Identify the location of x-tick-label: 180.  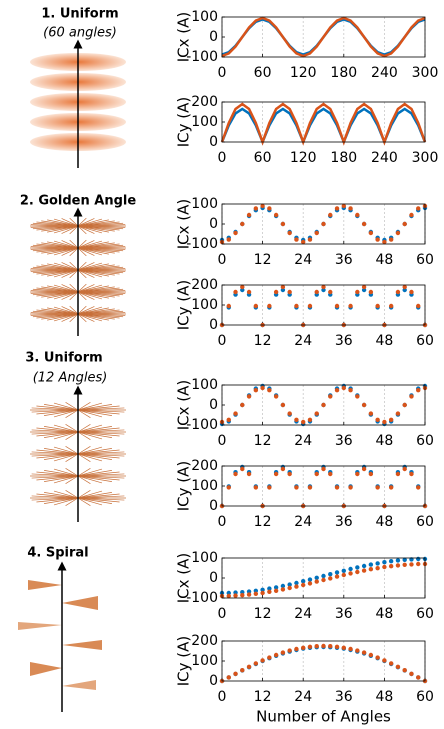
(343, 158).